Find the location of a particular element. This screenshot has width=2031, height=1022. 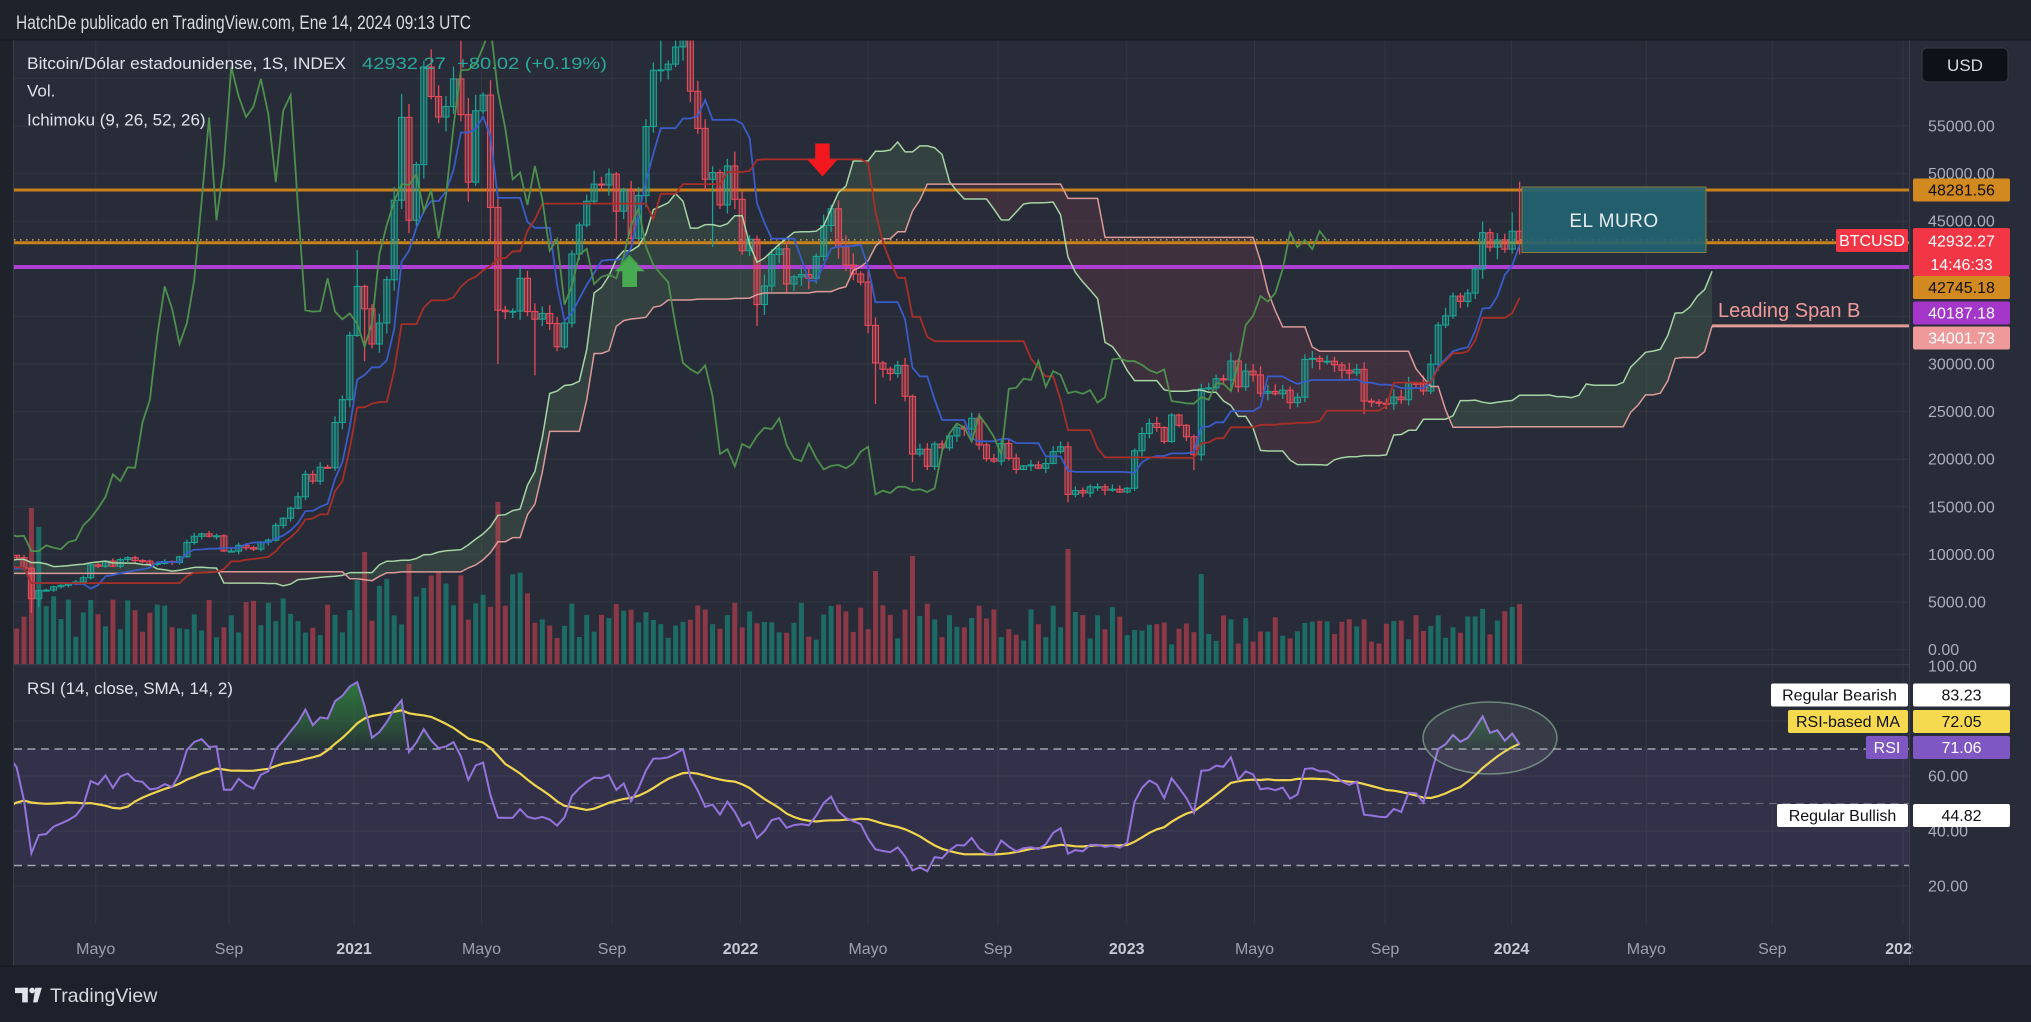

svg-text: RSI is located at coordinates (1887, 748).